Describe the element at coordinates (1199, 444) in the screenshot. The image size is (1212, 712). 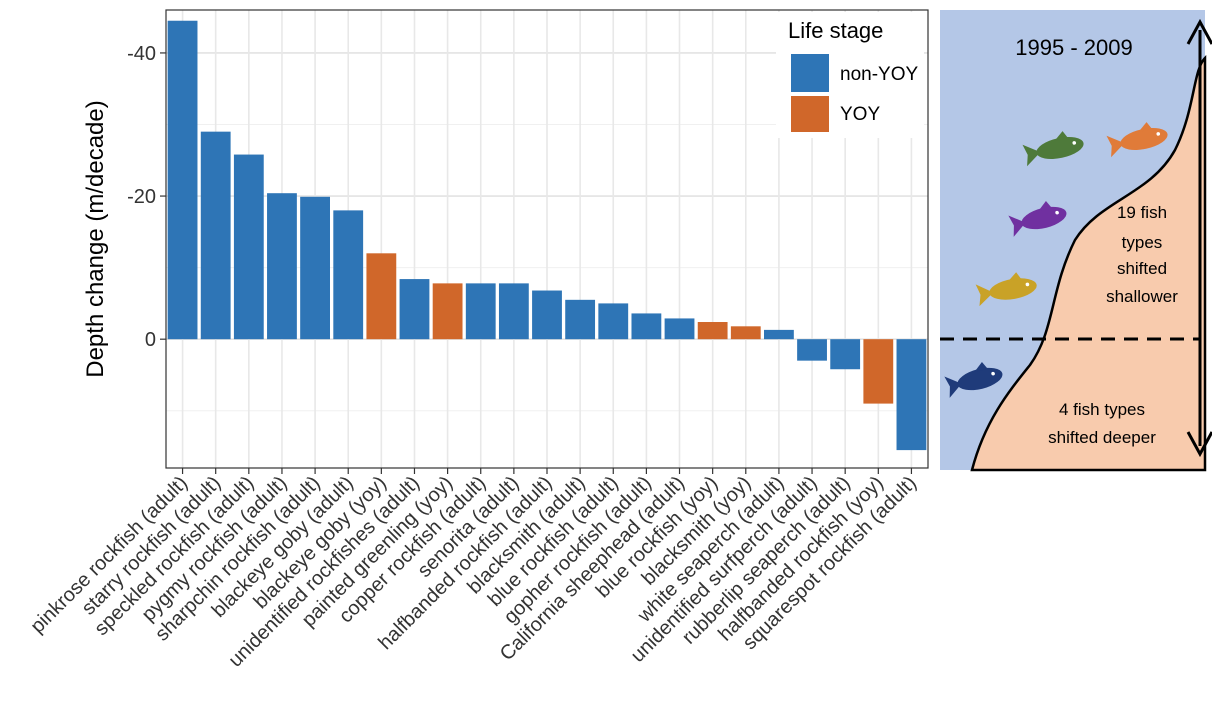
I see `arrow-head-down` at that location.